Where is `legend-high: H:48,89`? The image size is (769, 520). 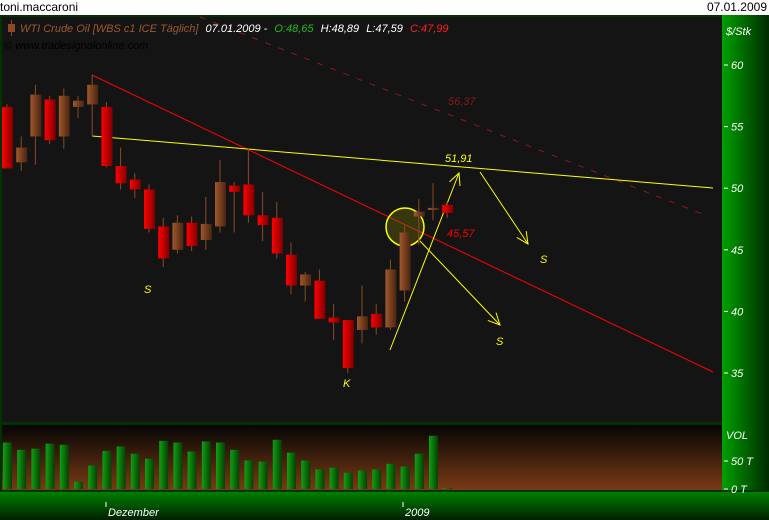 legend-high: H:48,89 is located at coordinates (340, 29).